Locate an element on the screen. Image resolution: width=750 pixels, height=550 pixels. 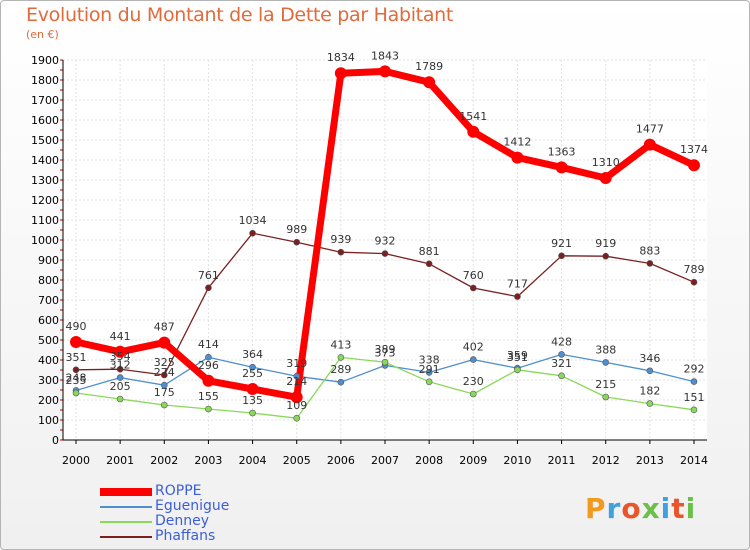
x-tick-label: 2004 is located at coordinates (253, 460).